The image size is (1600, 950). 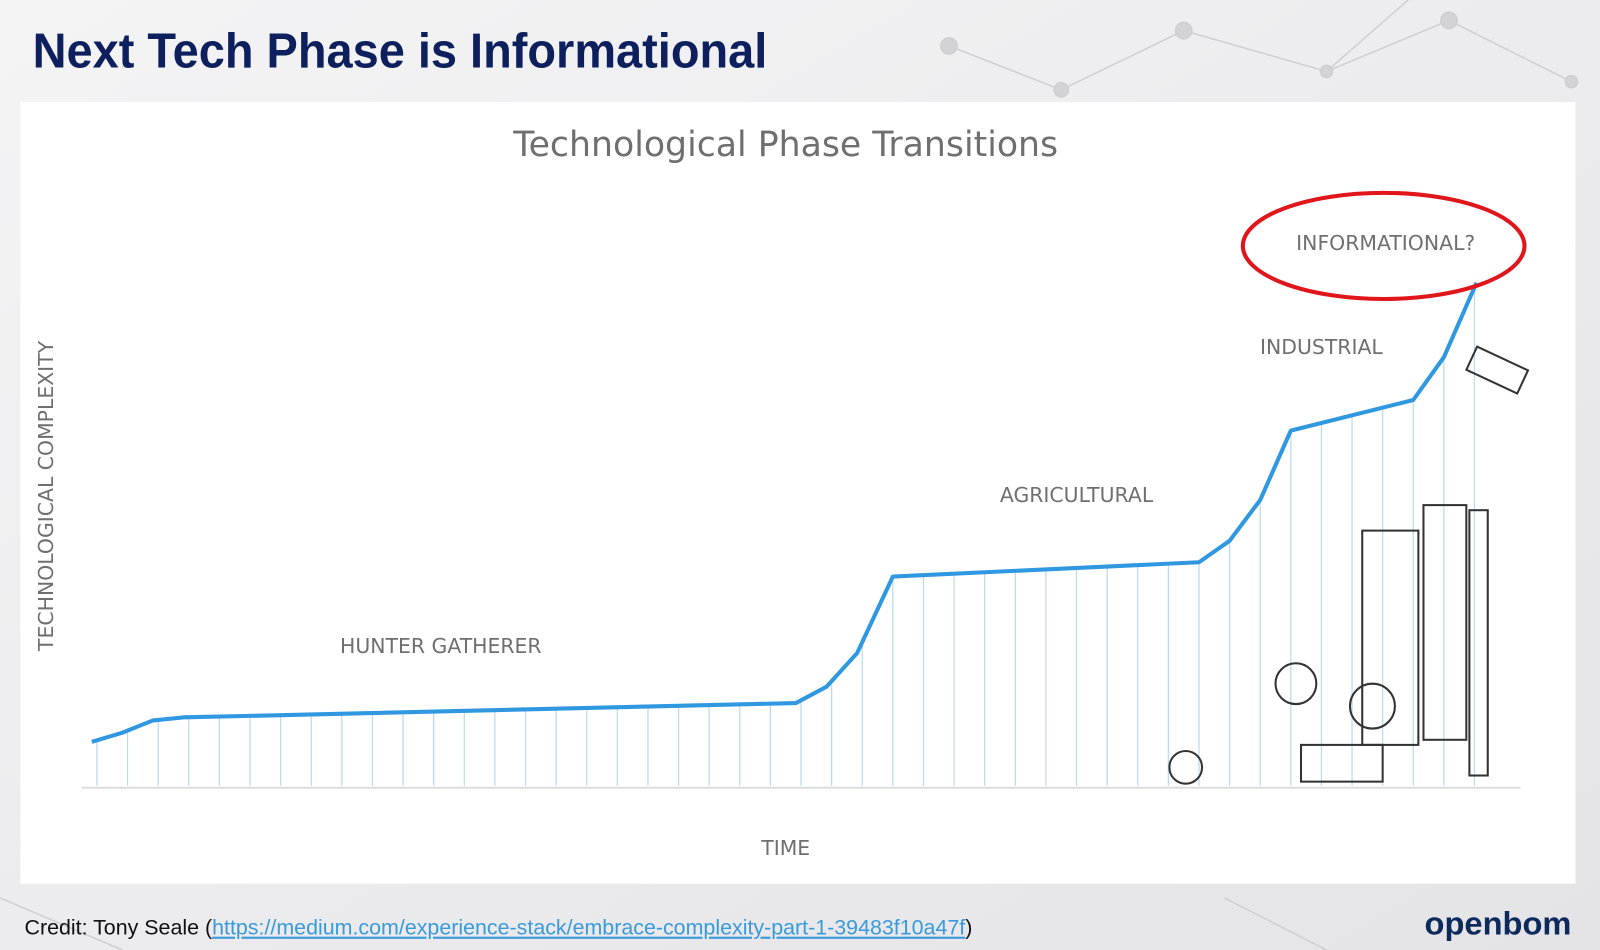 What do you see at coordinates (1385, 243) in the screenshot?
I see `phase-label: INFORMATIONAL?` at bounding box center [1385, 243].